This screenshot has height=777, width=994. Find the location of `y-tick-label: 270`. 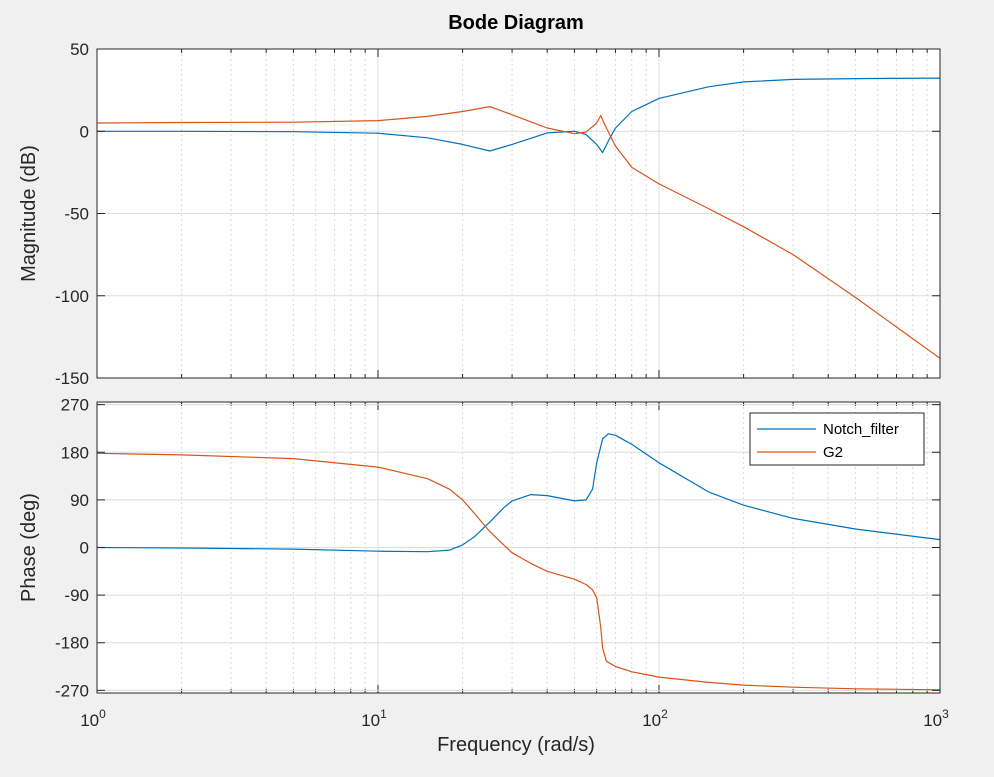

y-tick-label: 270 is located at coordinates (75, 405).